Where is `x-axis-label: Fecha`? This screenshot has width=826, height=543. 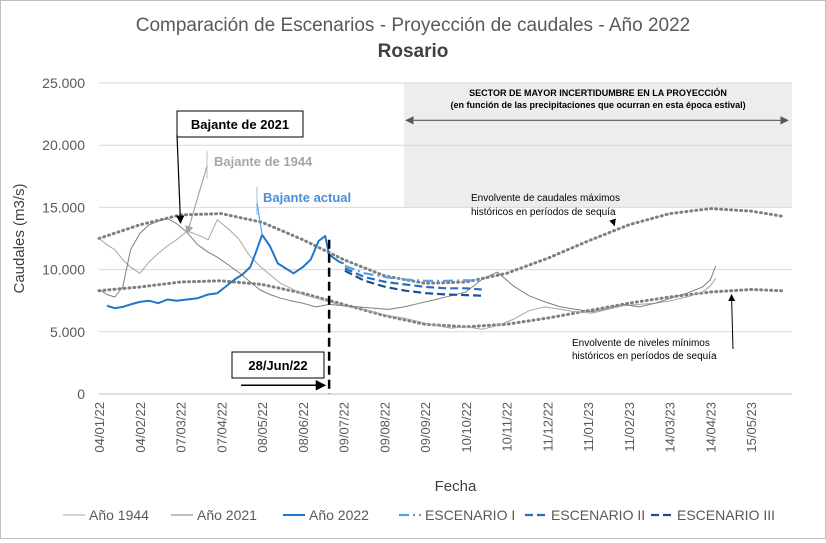 x-axis-label: Fecha is located at coordinates (456, 486).